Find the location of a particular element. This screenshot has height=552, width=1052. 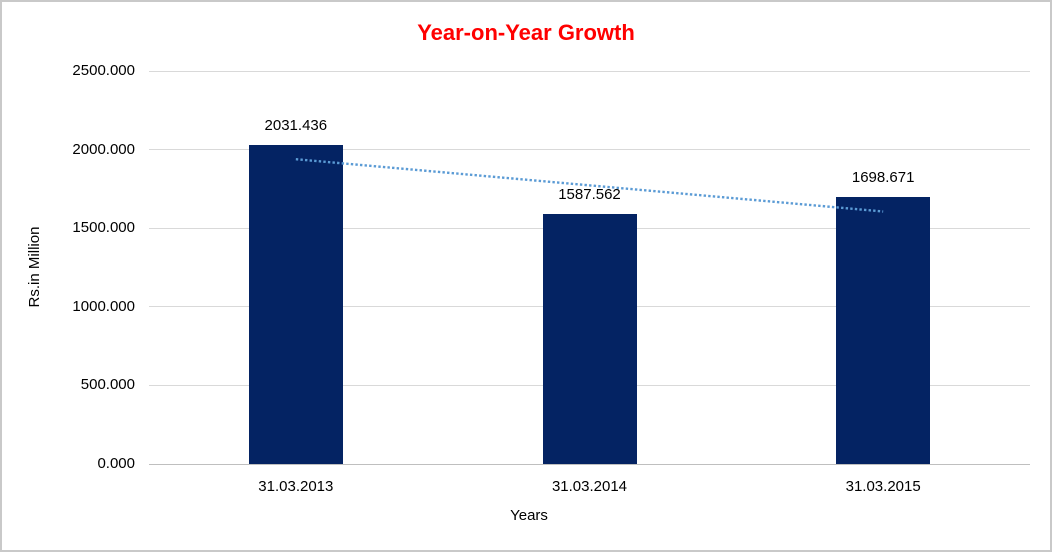

y-axis-tick-label: 1500.000 is located at coordinates (103, 228).